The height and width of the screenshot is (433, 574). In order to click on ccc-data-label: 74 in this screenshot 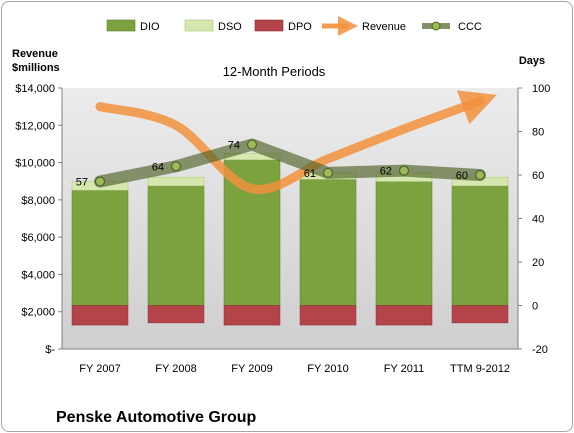, I will do `click(234, 146)`.